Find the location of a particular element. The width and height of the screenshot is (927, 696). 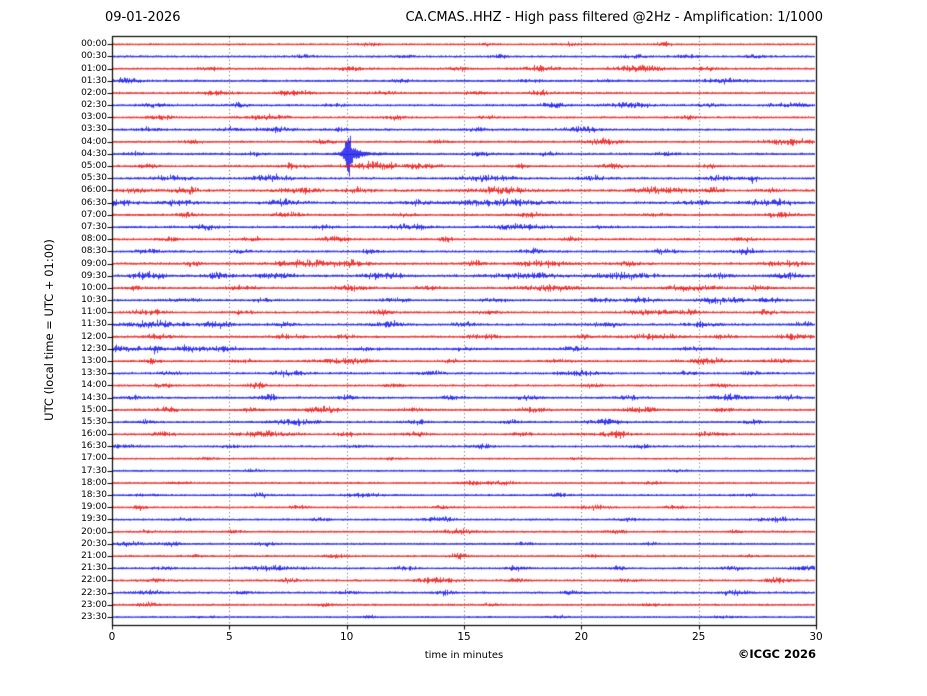

y-axis-tick-label: 14:30 is located at coordinates (94, 397).